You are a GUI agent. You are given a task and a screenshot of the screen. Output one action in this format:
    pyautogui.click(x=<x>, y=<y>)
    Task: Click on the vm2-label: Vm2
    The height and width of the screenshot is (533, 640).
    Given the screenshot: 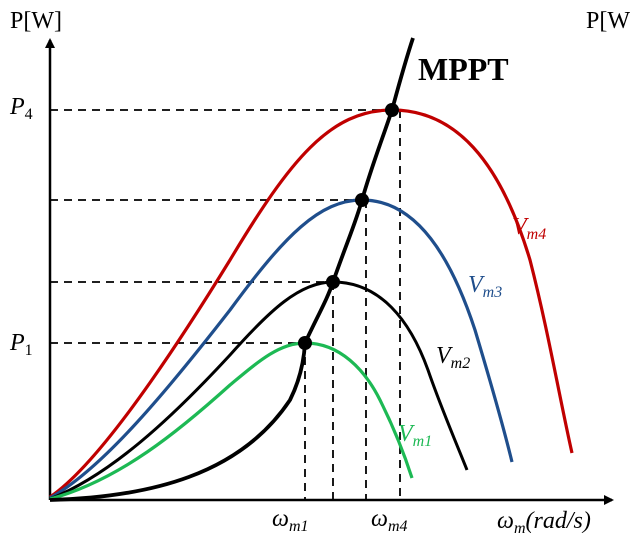 What is the action you would take?
    pyautogui.click(x=453, y=357)
    